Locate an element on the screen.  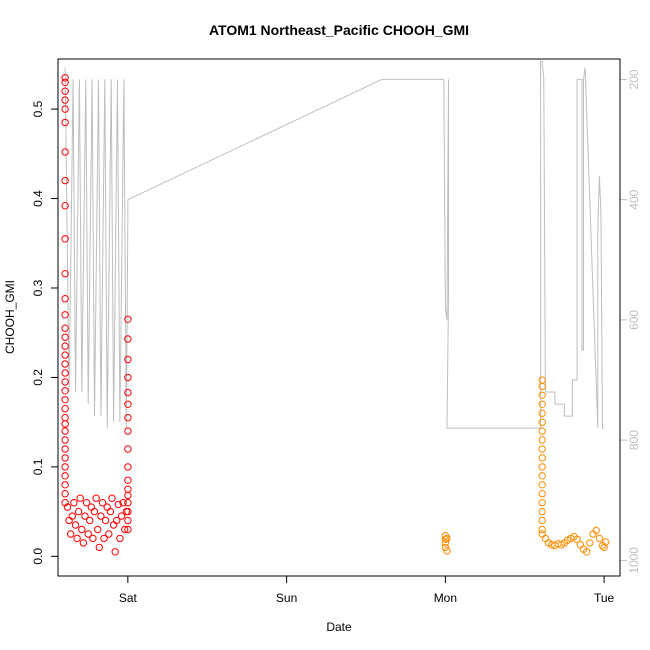
y2-tick-label: 800 is located at coordinates (634, 440).